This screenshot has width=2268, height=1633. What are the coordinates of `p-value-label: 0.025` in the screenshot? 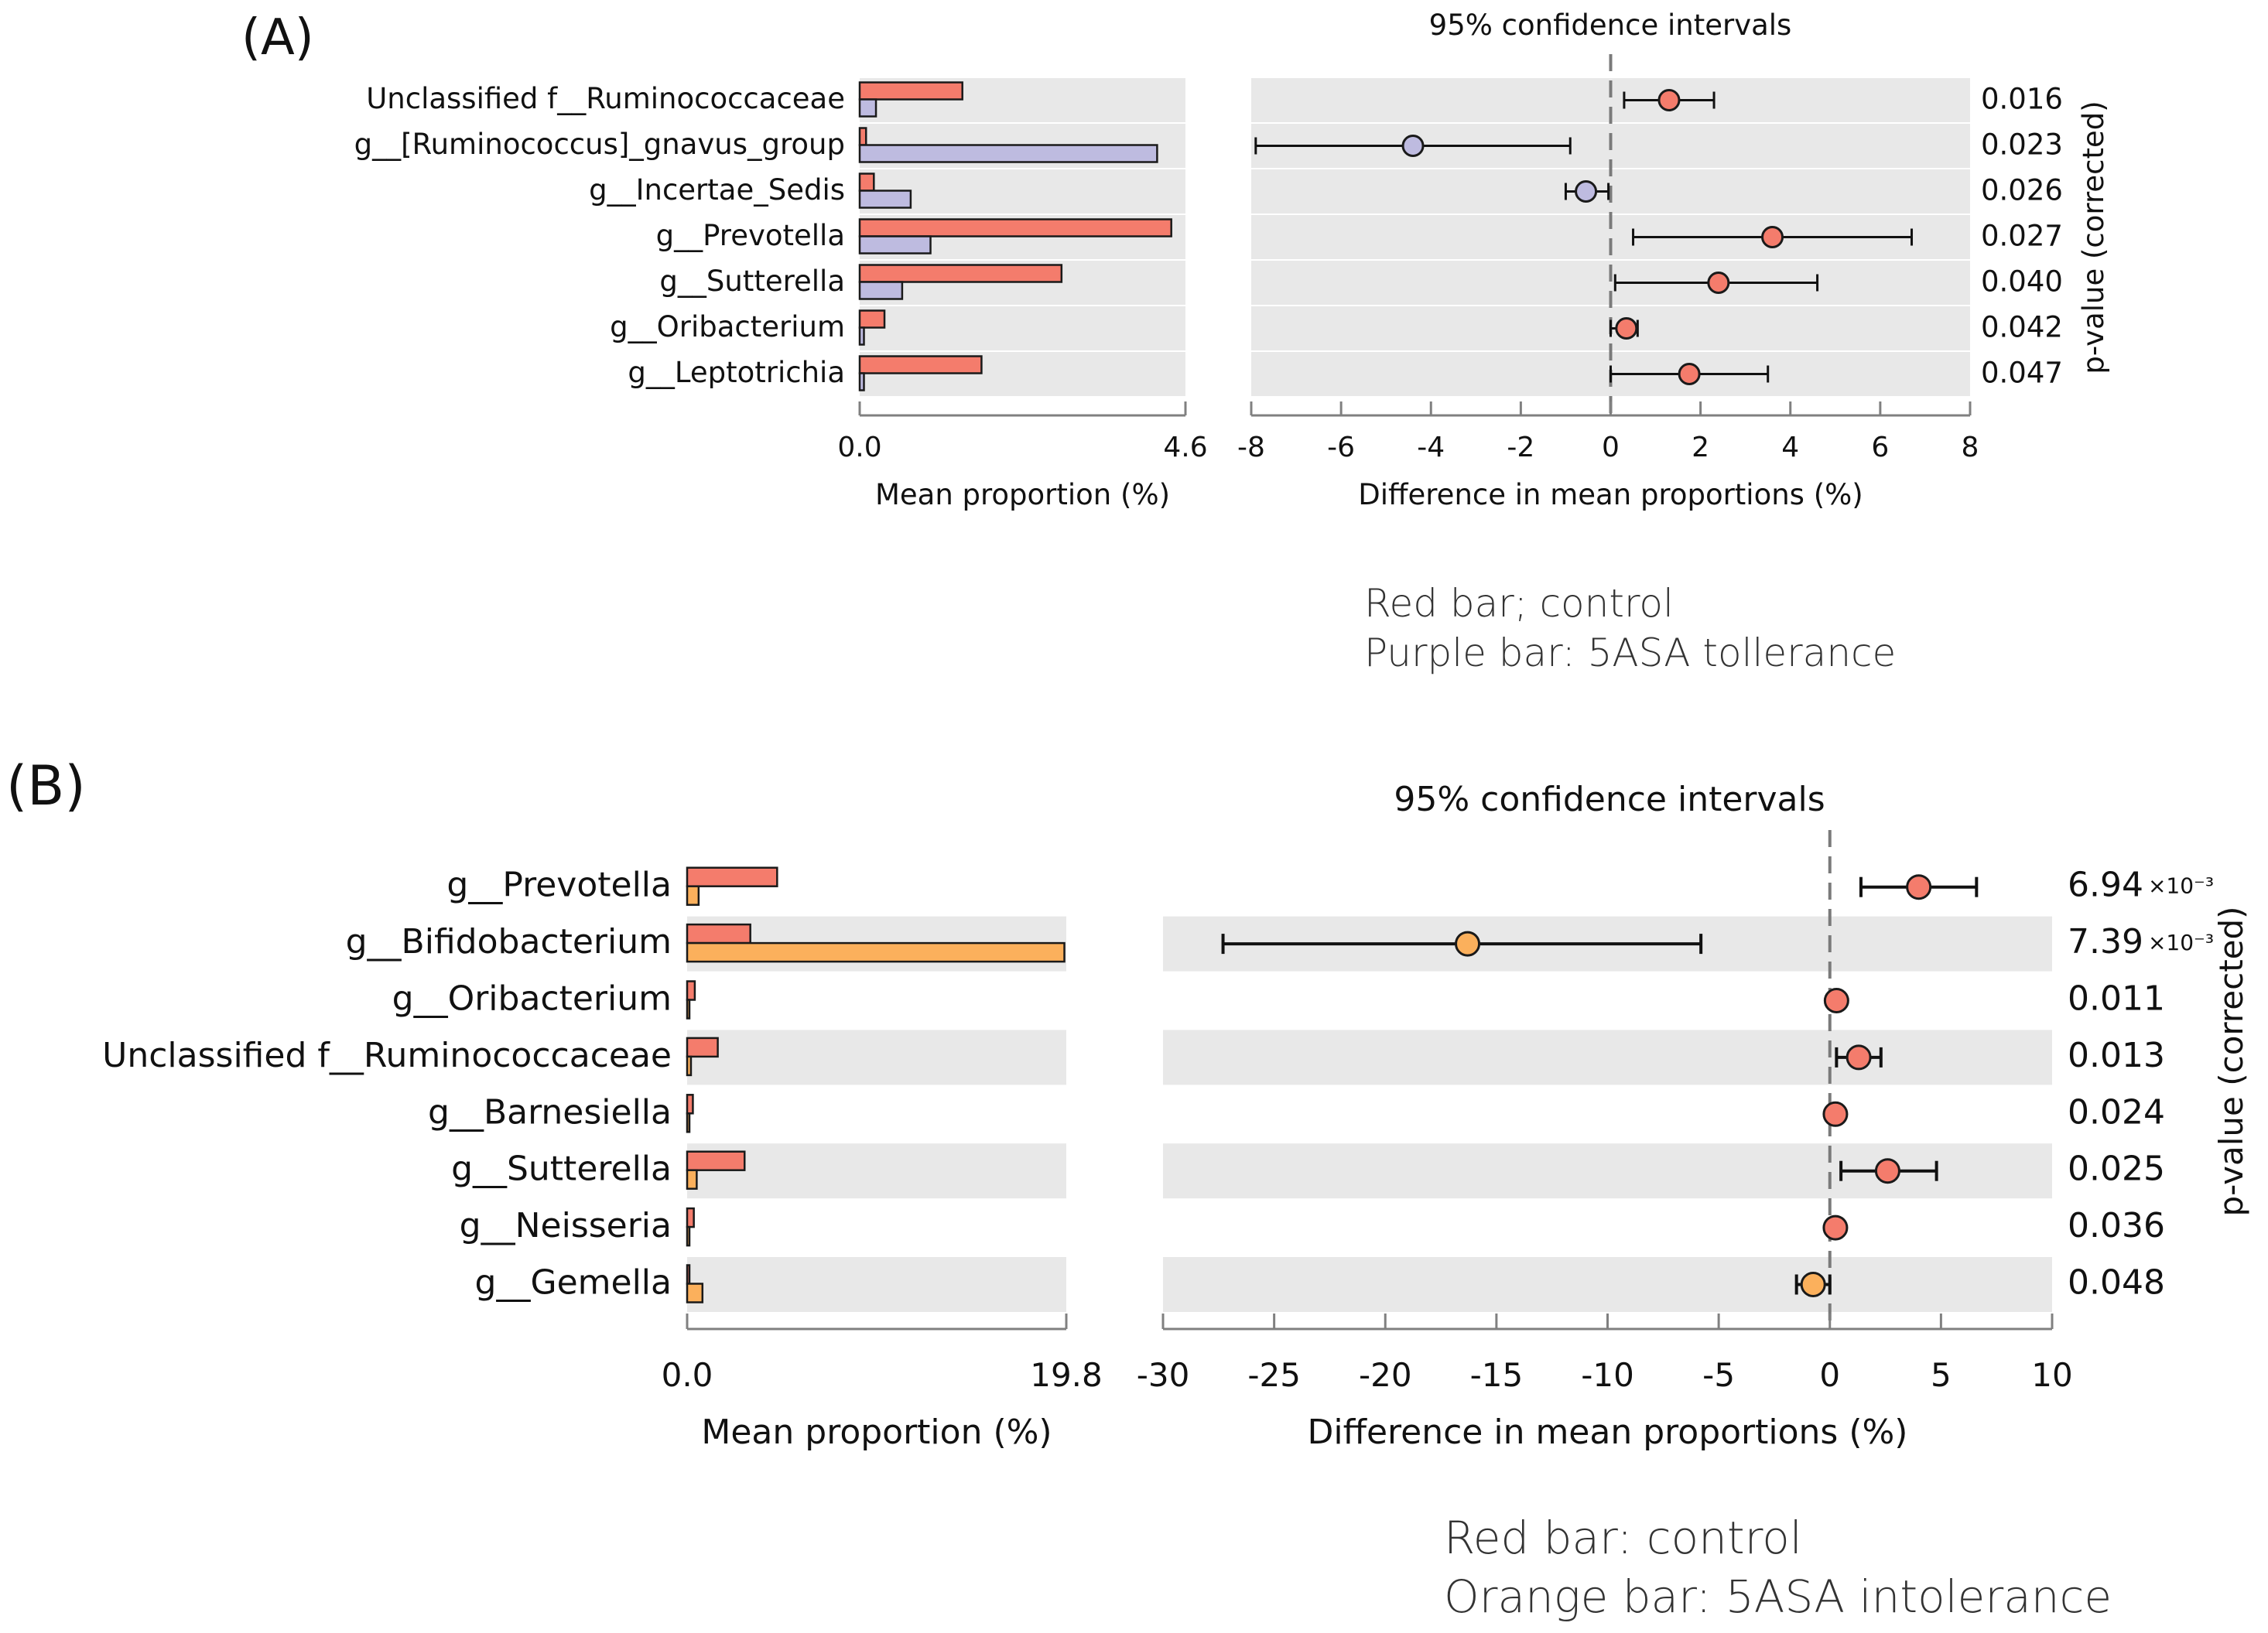 It's located at (2116, 1169).